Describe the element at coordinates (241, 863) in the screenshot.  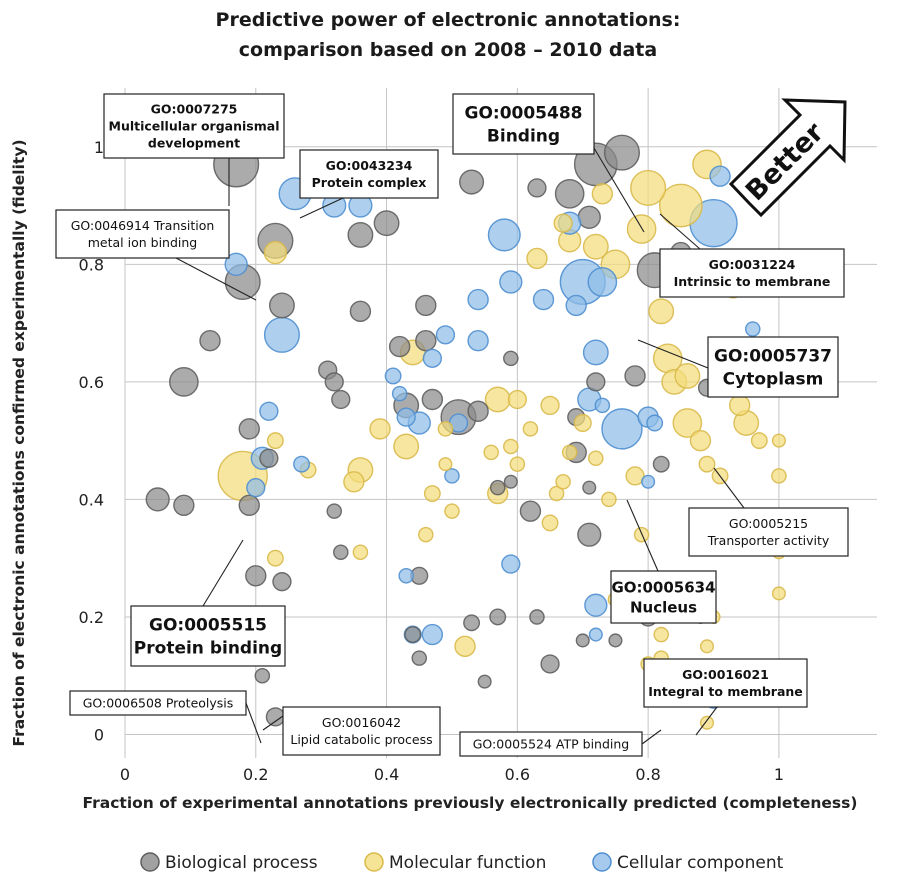
I see `legend-label-0: Biological process` at that location.